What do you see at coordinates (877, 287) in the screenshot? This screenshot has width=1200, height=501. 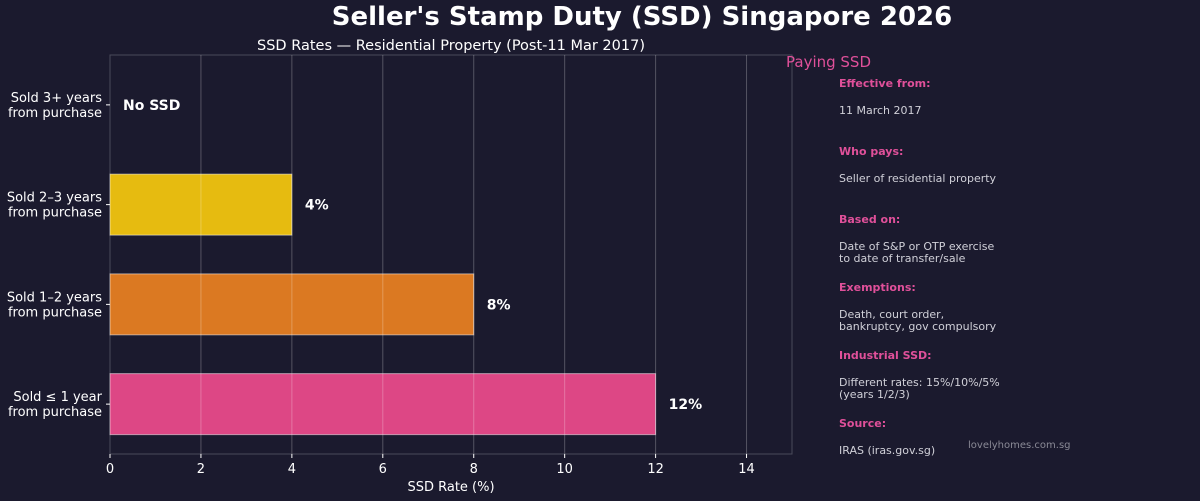 I see `info-label: Exemptions:` at bounding box center [877, 287].